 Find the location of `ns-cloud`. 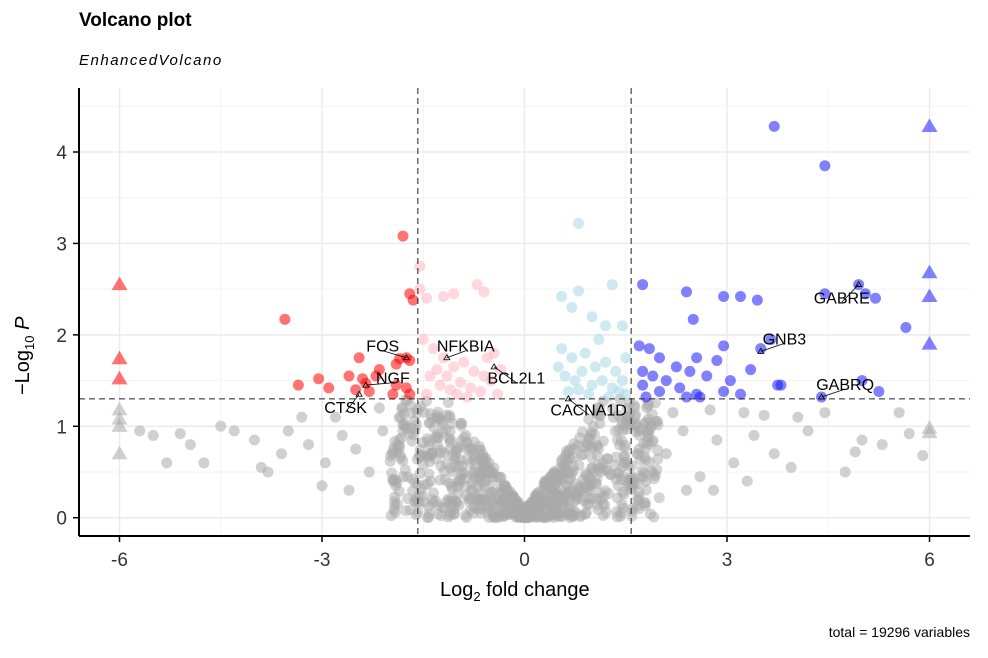

ns-cloud is located at coordinates (524, 458).